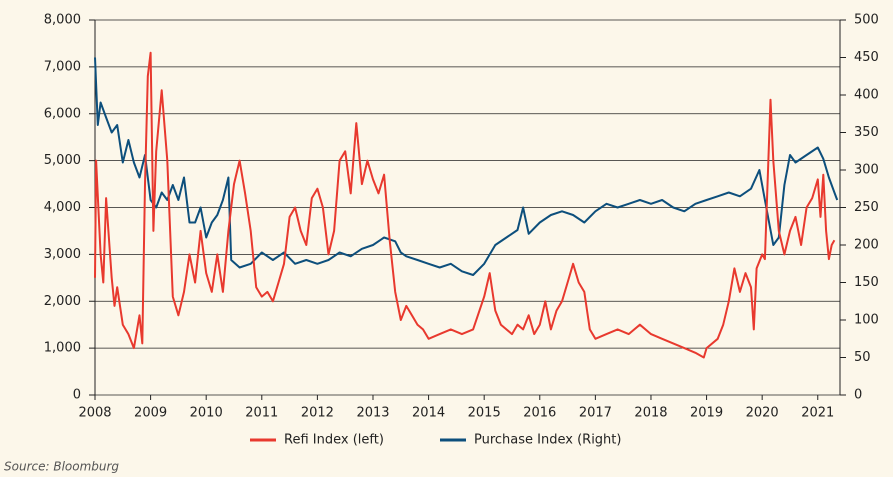 This screenshot has width=893, height=477. I want to click on x-tick-label: 2011, so click(261, 413).